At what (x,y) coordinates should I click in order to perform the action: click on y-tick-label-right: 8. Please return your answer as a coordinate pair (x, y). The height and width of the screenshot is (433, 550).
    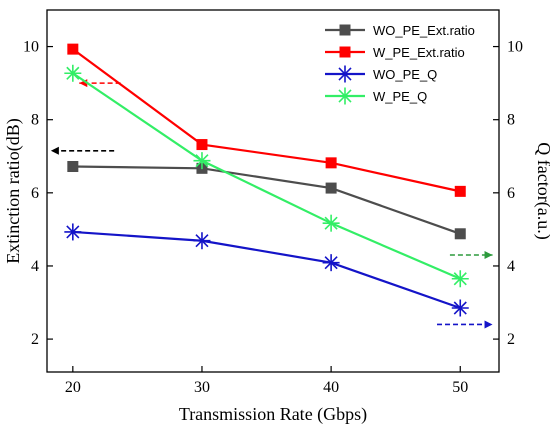
    Looking at the image, I should click on (511, 120).